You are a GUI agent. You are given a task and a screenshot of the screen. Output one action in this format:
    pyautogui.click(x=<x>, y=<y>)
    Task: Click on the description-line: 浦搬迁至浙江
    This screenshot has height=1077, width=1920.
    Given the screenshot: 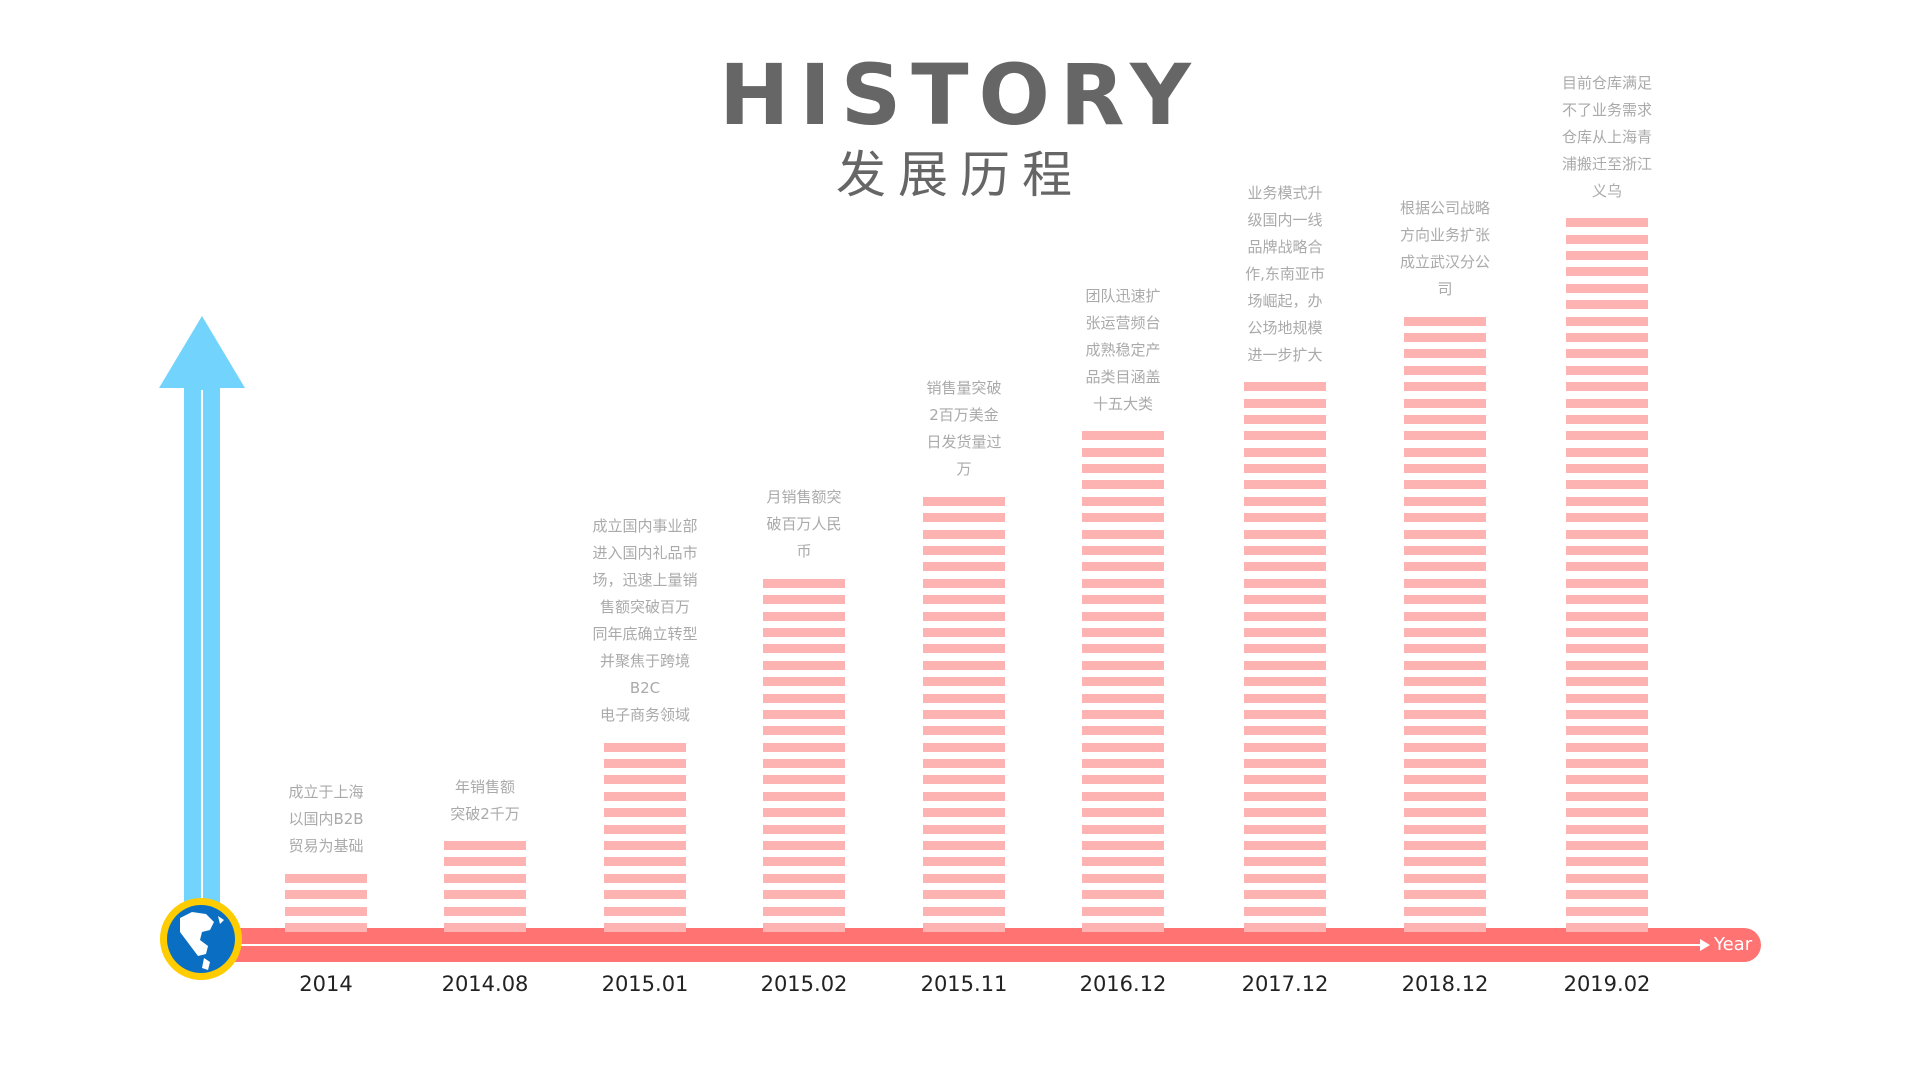 What is the action you would take?
    pyautogui.click(x=1606, y=163)
    